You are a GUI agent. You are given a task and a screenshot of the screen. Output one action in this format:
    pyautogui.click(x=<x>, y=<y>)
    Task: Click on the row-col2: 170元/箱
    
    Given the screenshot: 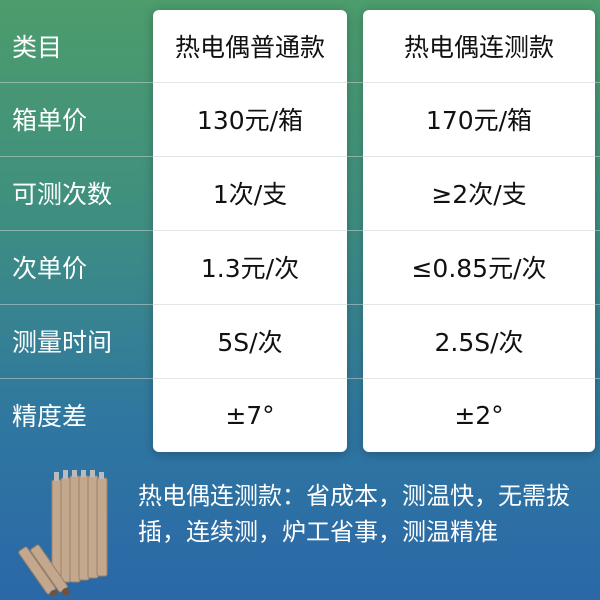 What is the action you would take?
    pyautogui.click(x=479, y=120)
    